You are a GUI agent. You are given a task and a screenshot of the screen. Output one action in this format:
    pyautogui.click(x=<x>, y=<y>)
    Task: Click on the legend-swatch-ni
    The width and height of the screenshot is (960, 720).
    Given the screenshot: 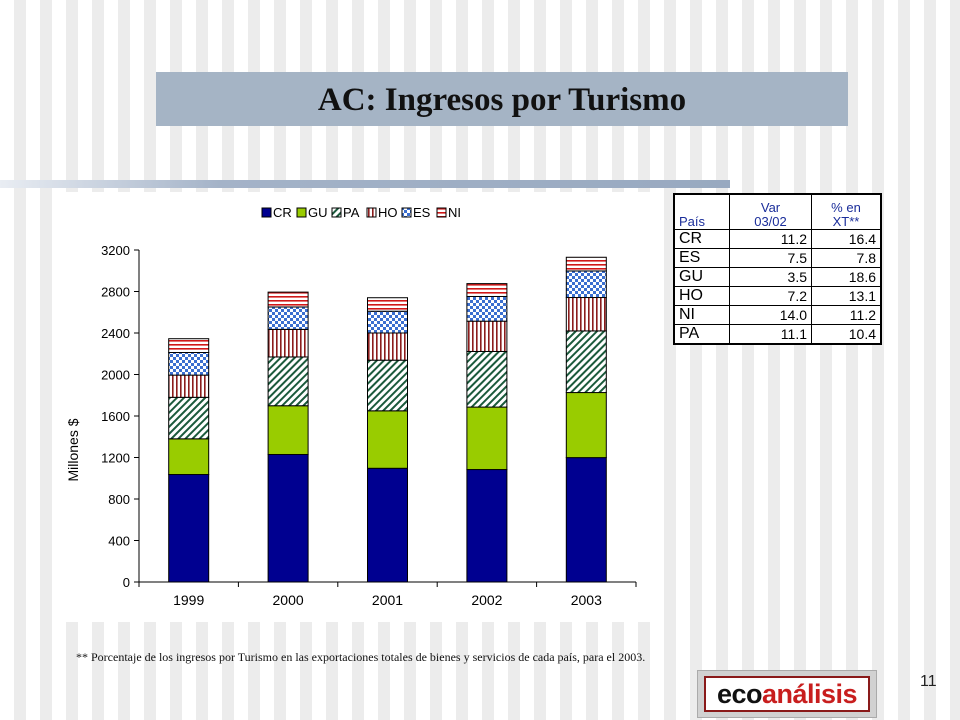 What is the action you would take?
    pyautogui.click(x=441, y=212)
    